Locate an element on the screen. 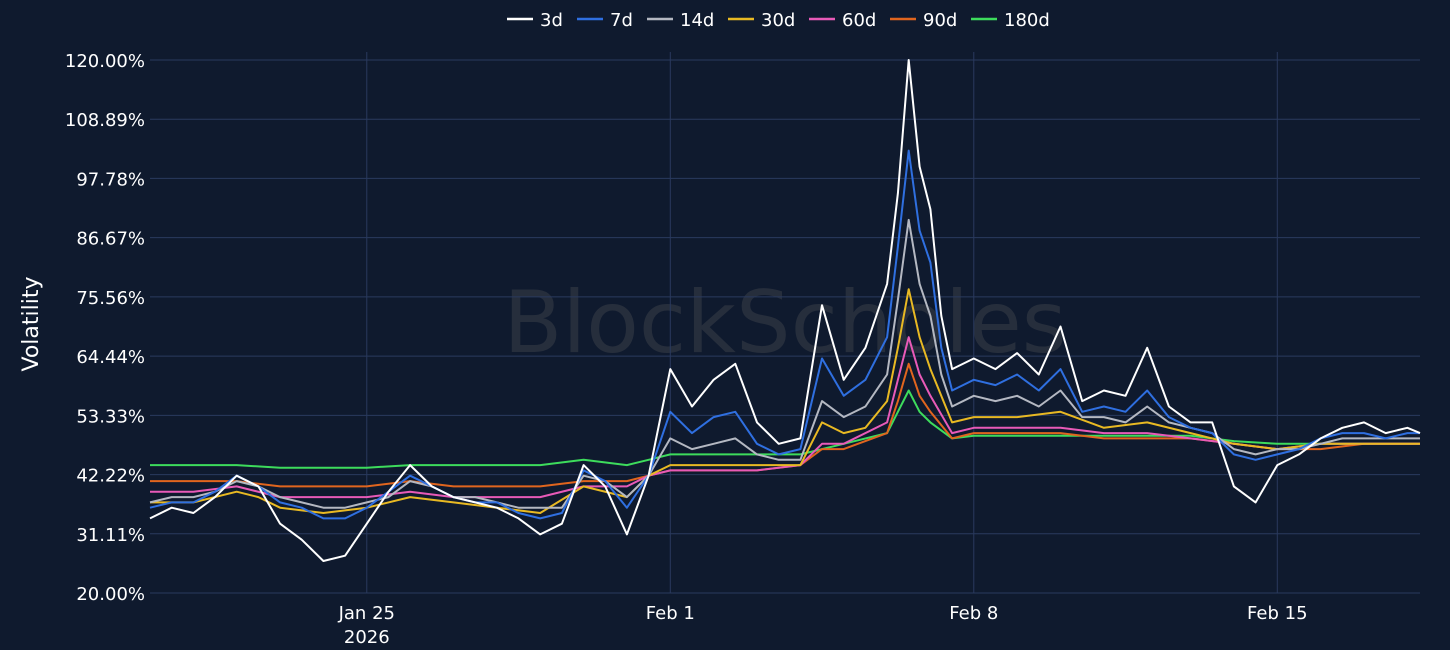 The height and width of the screenshot is (650, 1450). y-tick-label: 42.22% is located at coordinates (110, 476).